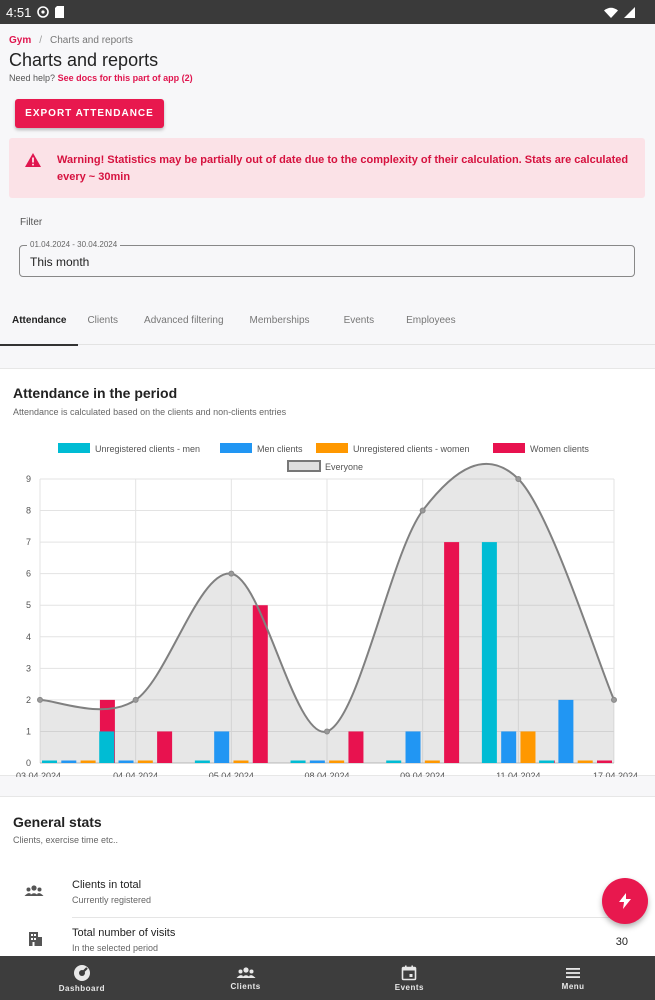  What do you see at coordinates (135, 774) in the screenshot?
I see `x-tick-label: 04.04.2024` at bounding box center [135, 774].